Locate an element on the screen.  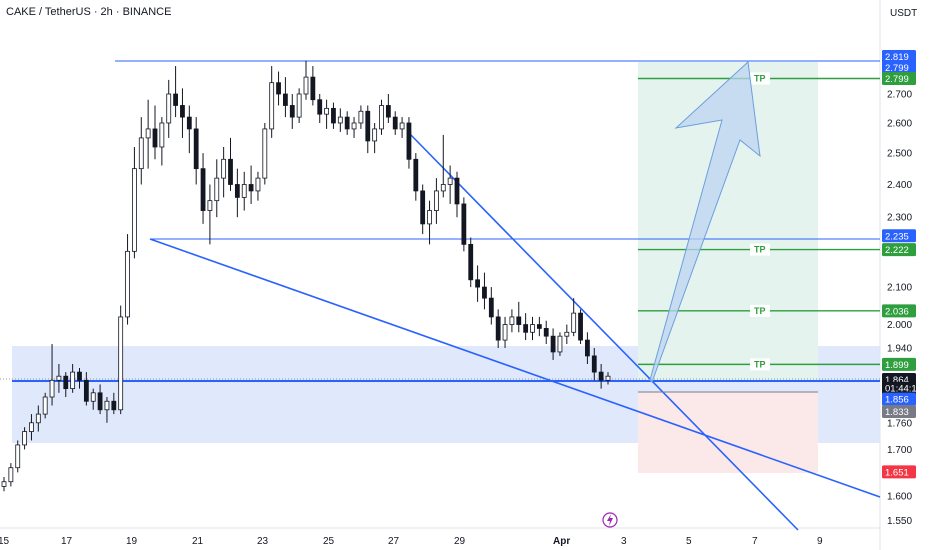
price-badge: 2.799 is located at coordinates (899, 79).